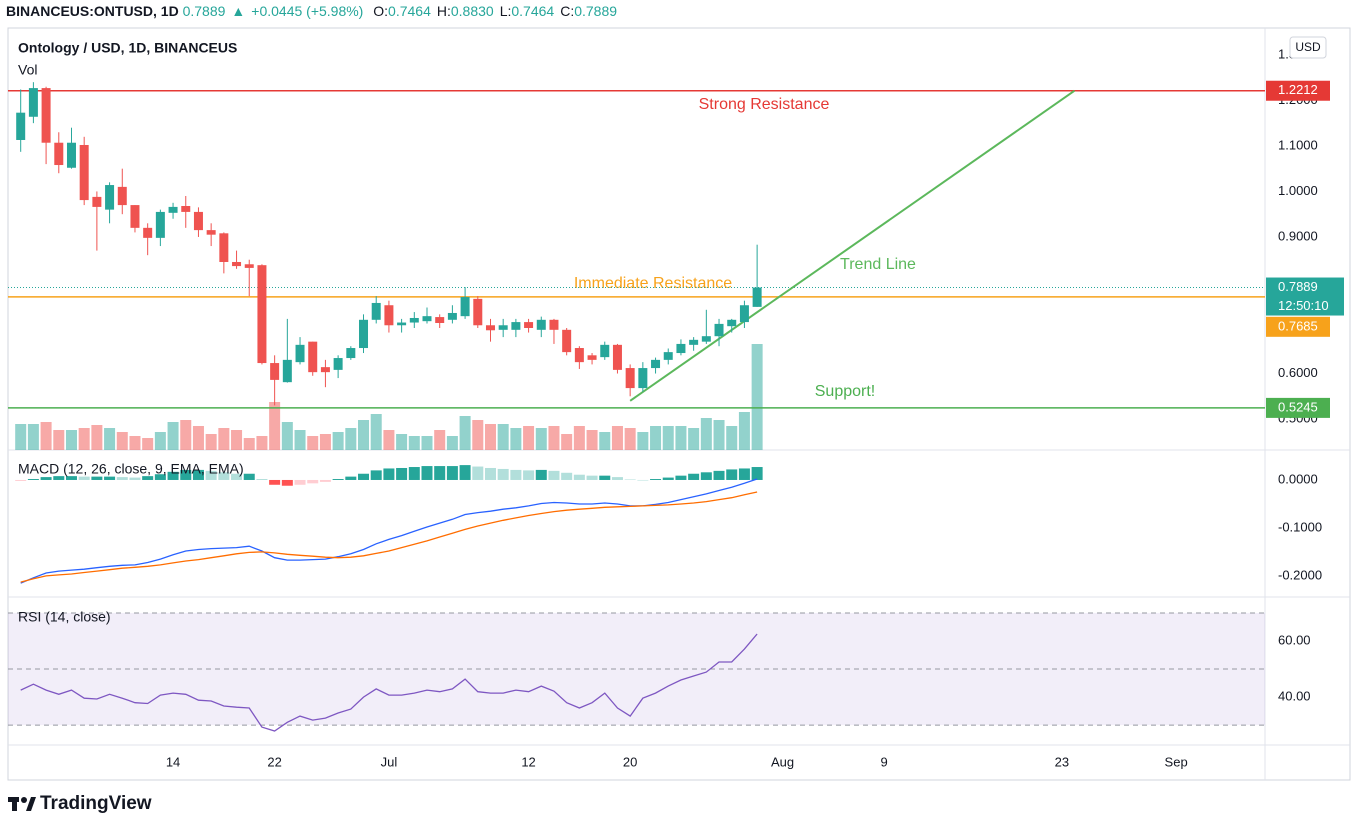  Describe the element at coordinates (1303, 305) in the screenshot. I see `countdown: 12:50:10` at that location.